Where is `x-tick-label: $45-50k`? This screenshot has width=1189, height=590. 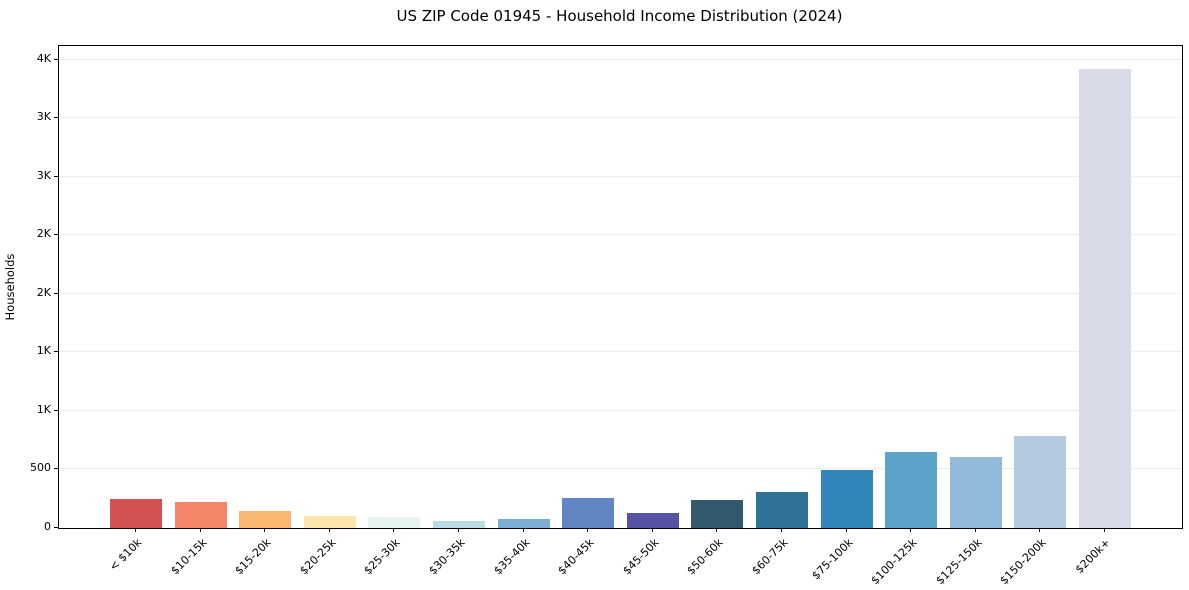 x-tick-label: $45-50k is located at coordinates (640, 557).